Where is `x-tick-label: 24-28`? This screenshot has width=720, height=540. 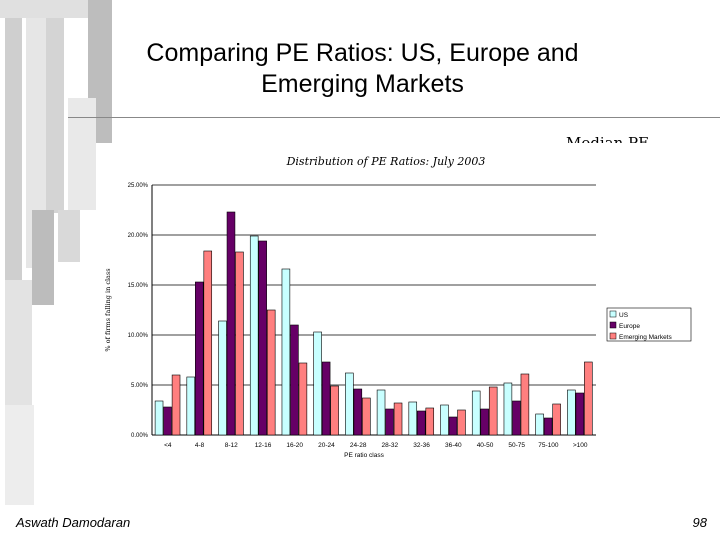 x-tick-label: 24-28 is located at coordinates (358, 445).